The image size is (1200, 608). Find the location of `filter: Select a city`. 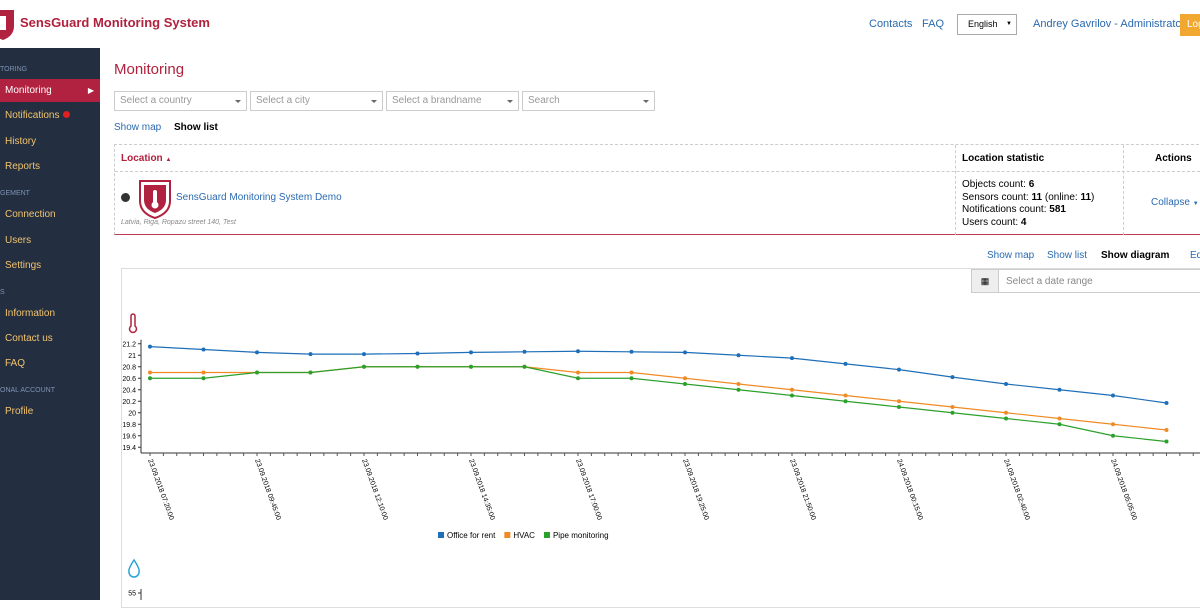

filter: Select a city is located at coordinates (316, 101).